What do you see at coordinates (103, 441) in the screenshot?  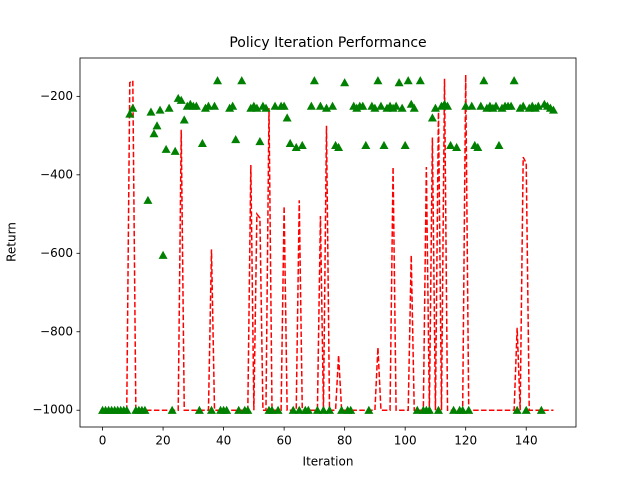 I see `x-tick-label: 0` at bounding box center [103, 441].